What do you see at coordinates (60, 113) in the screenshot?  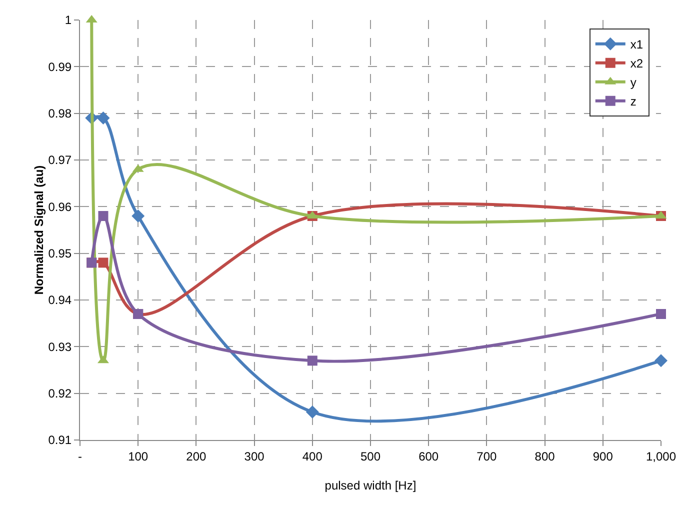 I see `y-tick-label: 0.98` at bounding box center [60, 113].